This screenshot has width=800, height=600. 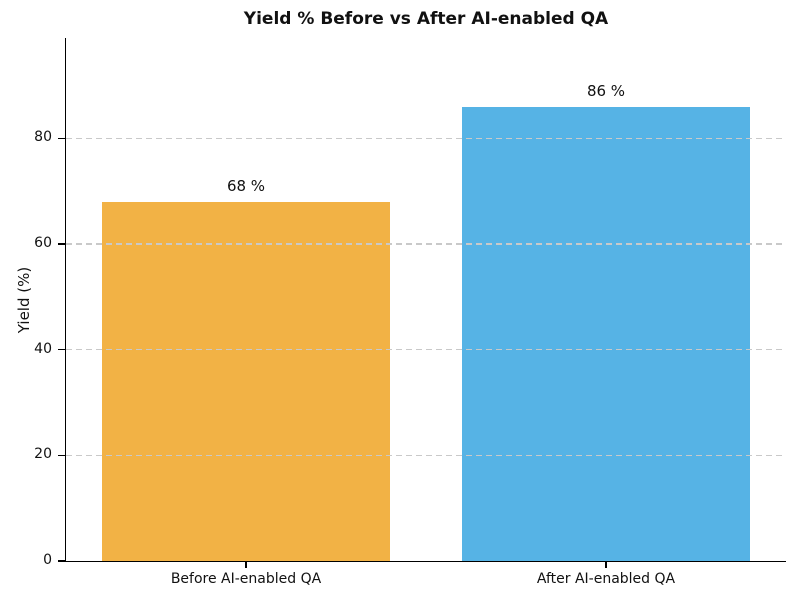 I want to click on bar-value-label: 86 %, so click(x=606, y=91).